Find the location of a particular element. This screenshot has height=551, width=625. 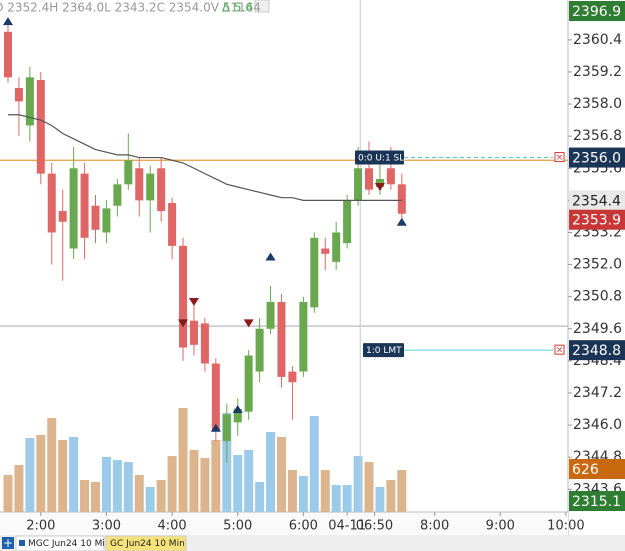

order-price-label: 2348.8 is located at coordinates (596, 351).